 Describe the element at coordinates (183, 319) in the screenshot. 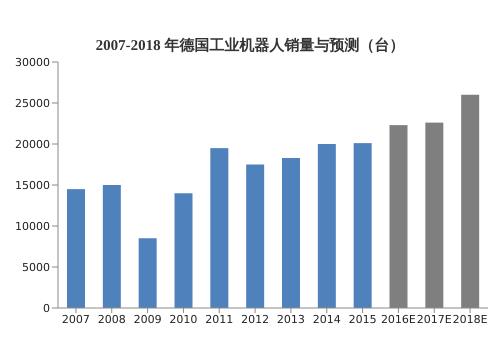

I see `x-tick-label: 2010` at that location.